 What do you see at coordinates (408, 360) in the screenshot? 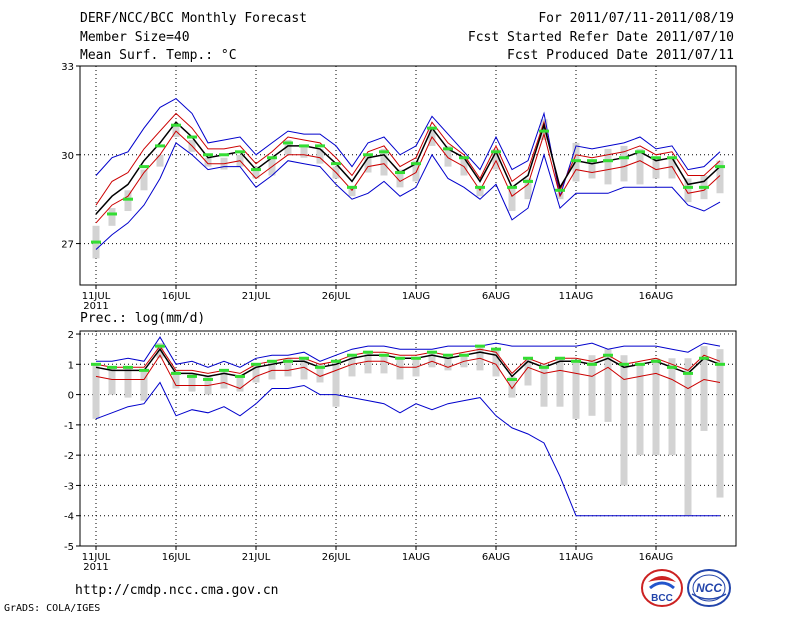
I see `prec-line-p_high` at bounding box center [408, 360].